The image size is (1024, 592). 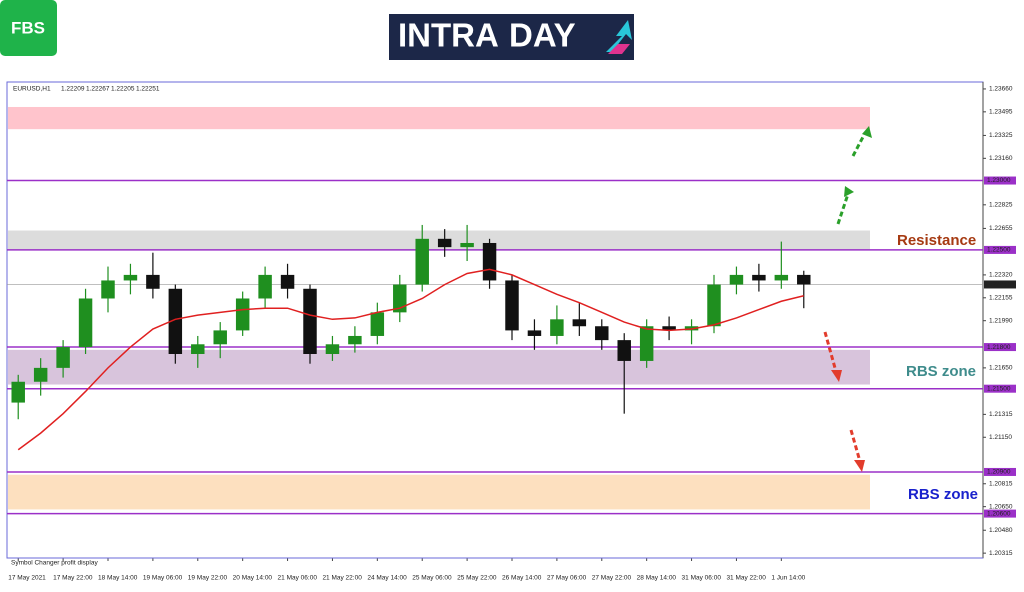 I want to click on y-tick-label: 1.23660, so click(x=1001, y=89).